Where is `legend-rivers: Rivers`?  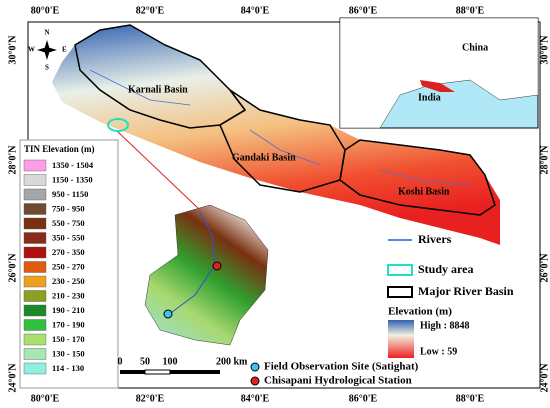 legend-rivers: Rivers is located at coordinates (435, 239).